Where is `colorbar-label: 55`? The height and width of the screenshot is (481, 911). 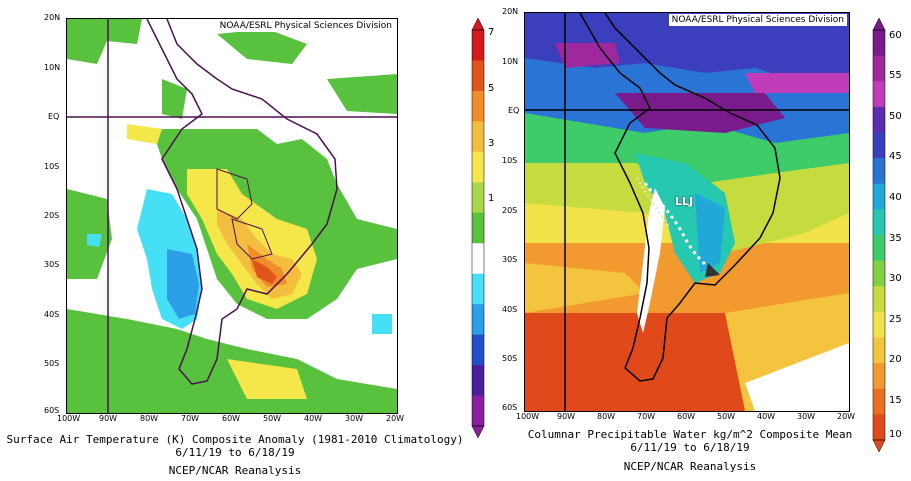
colorbar-label: 55 is located at coordinates (895, 75).